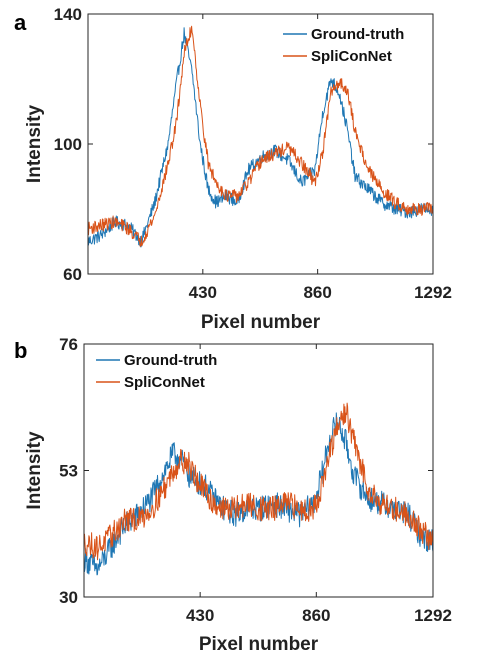  What do you see at coordinates (68, 344) in the screenshot?
I see `y-tick-label: 76` at bounding box center [68, 344].